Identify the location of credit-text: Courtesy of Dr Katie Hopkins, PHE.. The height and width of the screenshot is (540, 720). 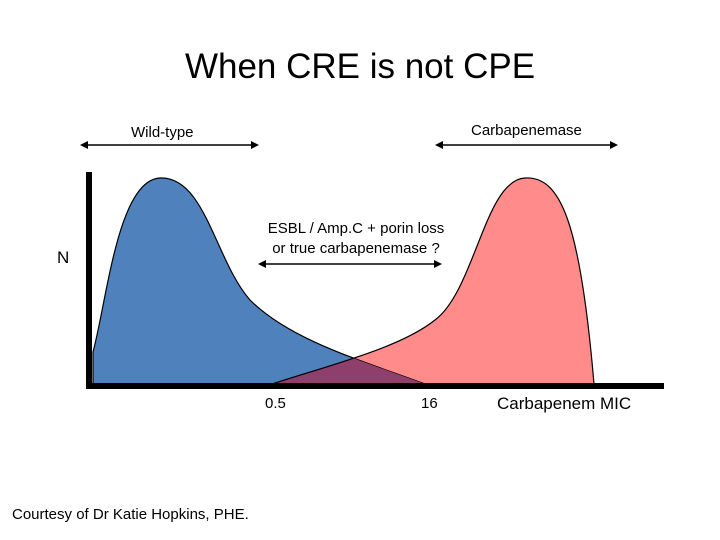
(130, 514).